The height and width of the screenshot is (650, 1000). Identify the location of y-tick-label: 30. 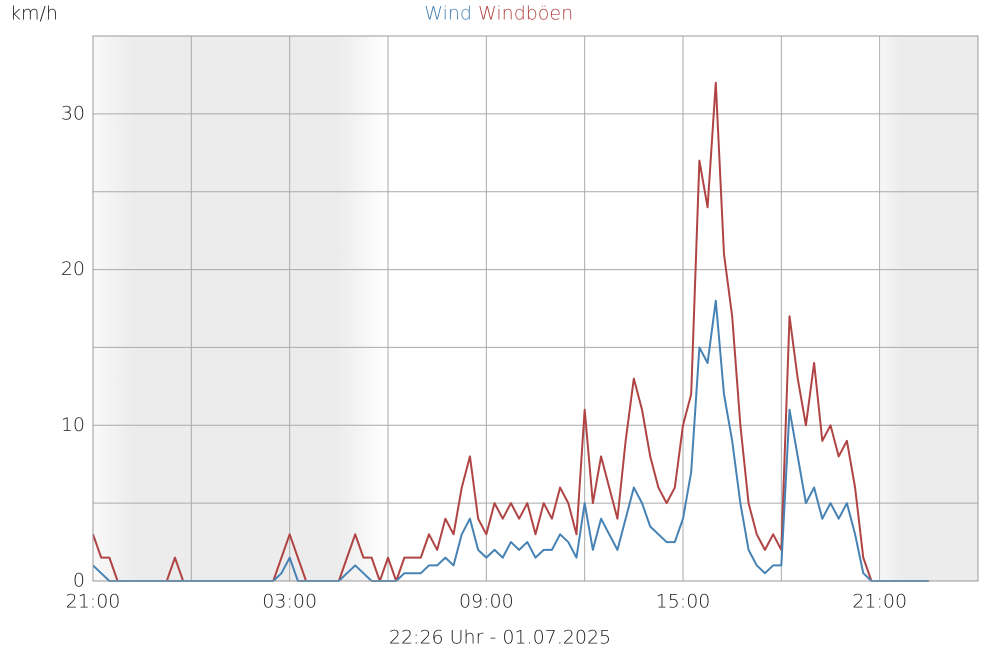
(73, 113).